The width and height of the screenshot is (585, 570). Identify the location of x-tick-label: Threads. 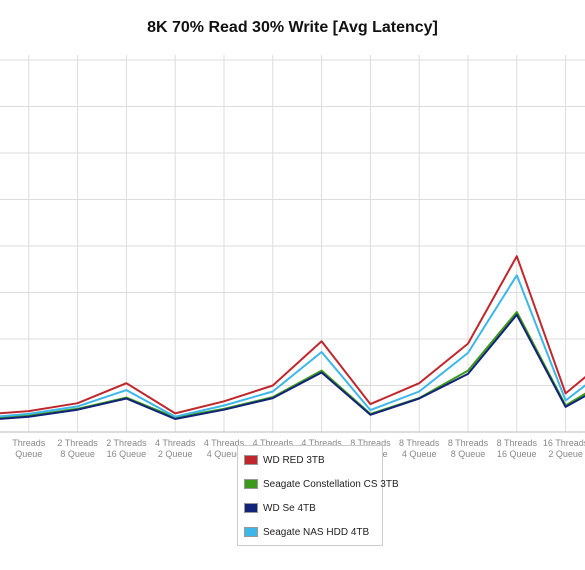
(29, 443).